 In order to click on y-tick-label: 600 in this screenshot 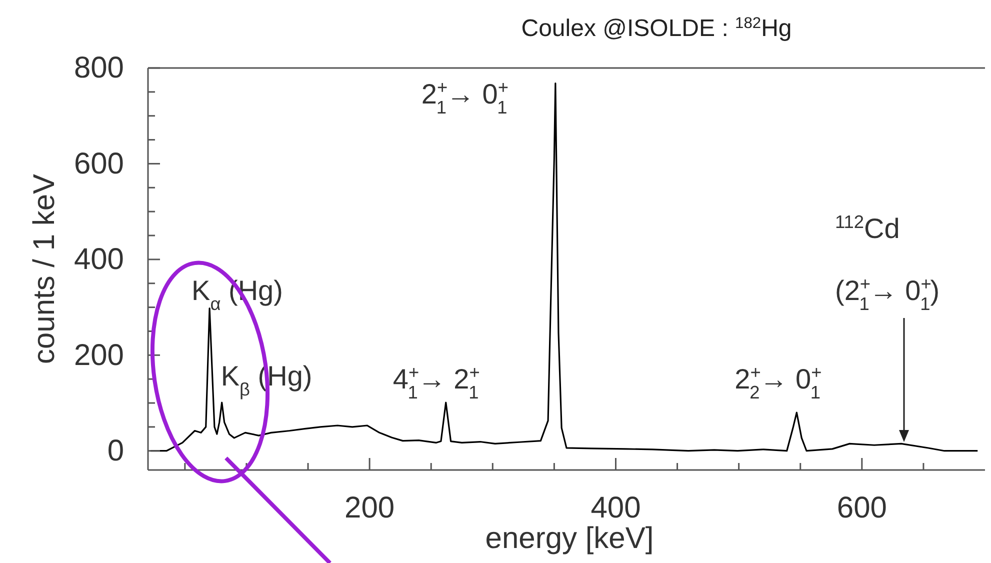, I will do `click(99, 163)`.